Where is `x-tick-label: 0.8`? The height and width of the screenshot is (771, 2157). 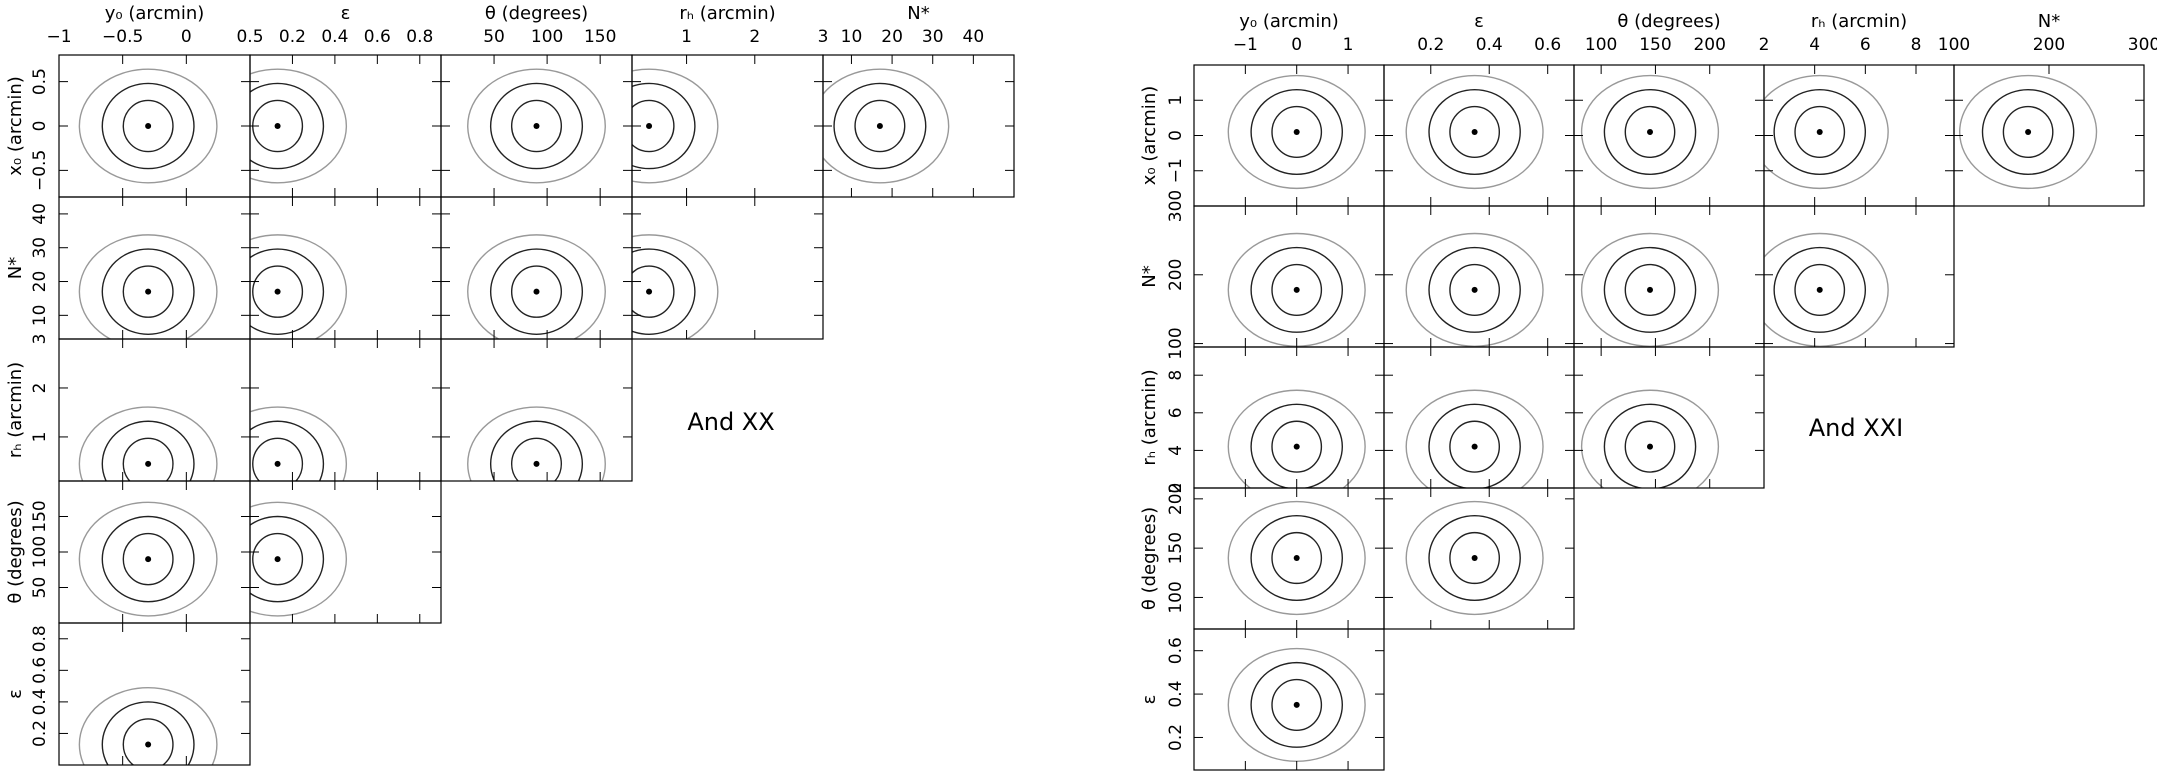 x-tick-label: 0.8 is located at coordinates (419, 37).